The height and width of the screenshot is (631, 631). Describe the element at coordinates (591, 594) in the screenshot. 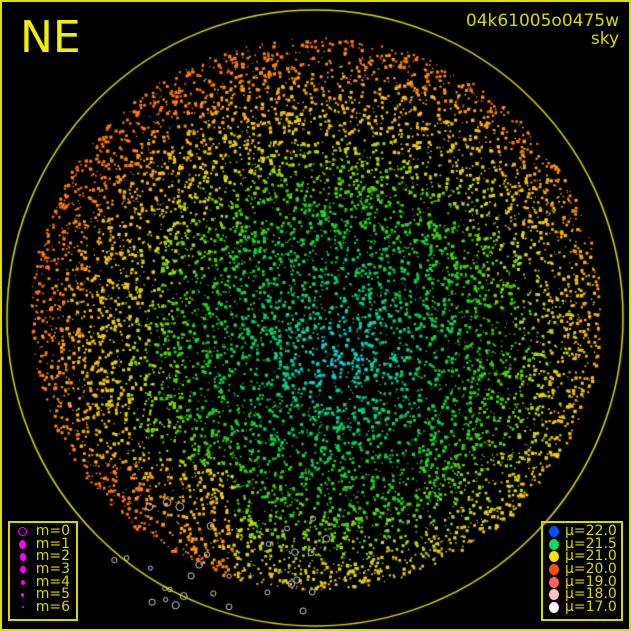

I see `brightness-label: μ=18.0` at that location.